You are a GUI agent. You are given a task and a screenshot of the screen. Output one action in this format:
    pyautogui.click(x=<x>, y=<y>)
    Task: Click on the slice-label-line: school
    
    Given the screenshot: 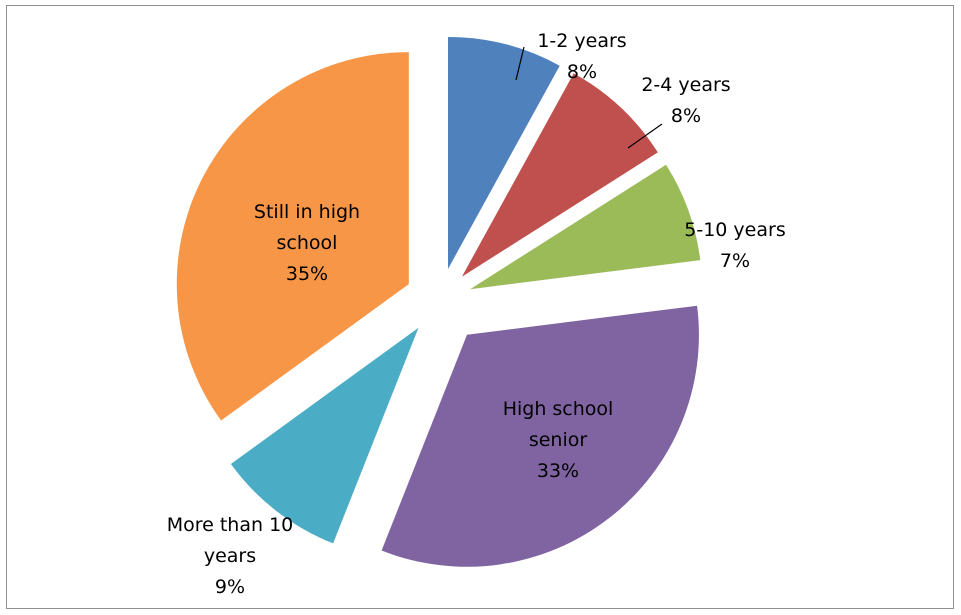 What is the action you would take?
    pyautogui.click(x=307, y=243)
    